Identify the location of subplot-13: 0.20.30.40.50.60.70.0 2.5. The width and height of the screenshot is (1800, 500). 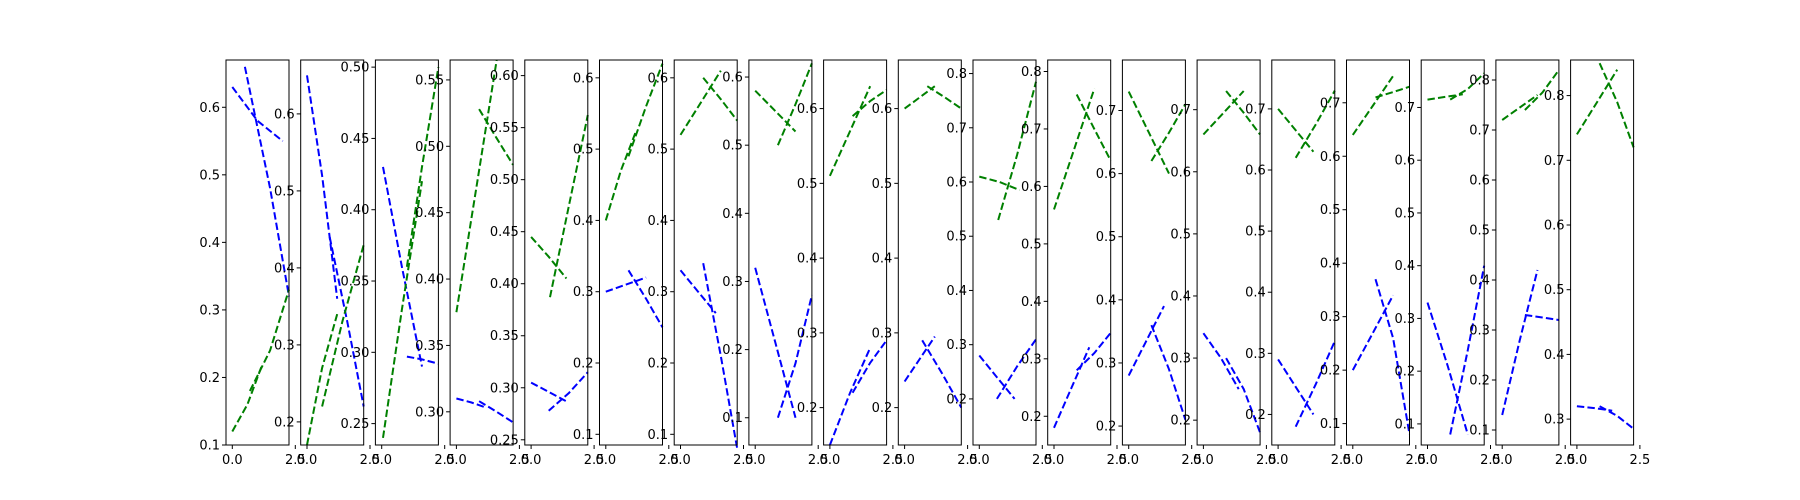
(1149, 263).